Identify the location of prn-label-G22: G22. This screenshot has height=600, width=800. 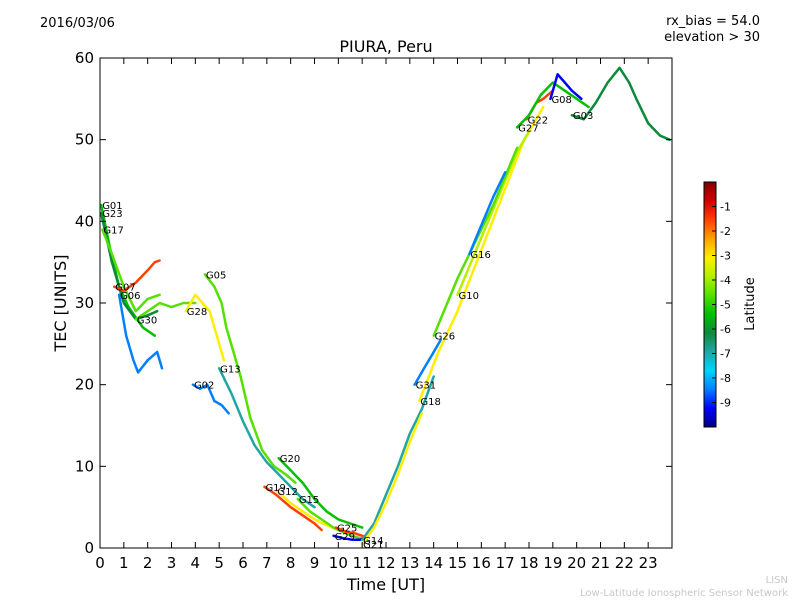
(538, 120).